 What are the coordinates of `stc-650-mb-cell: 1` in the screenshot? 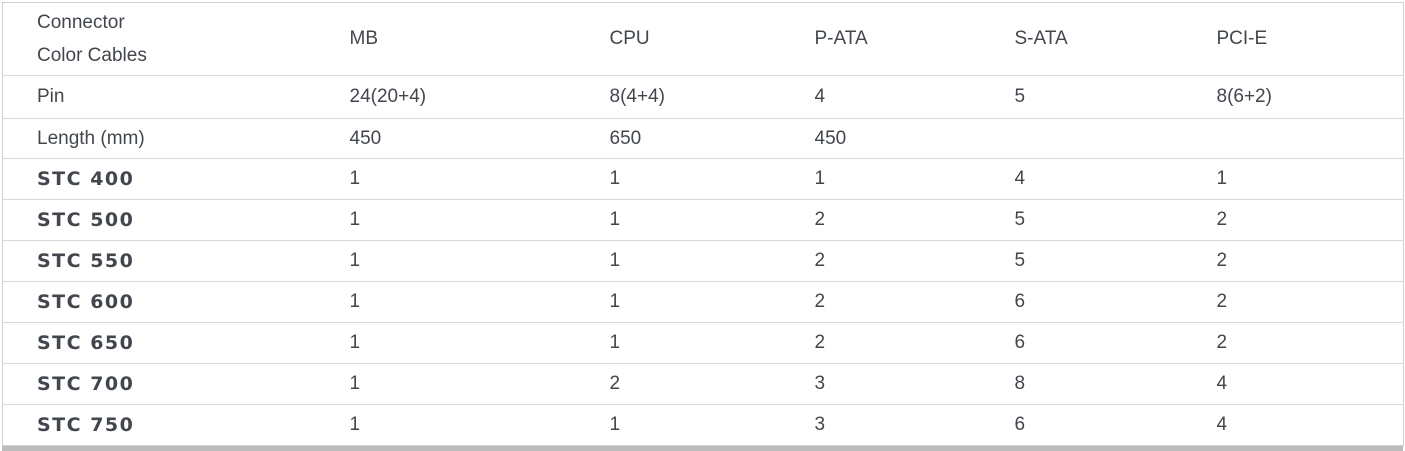 It's located at (449, 343).